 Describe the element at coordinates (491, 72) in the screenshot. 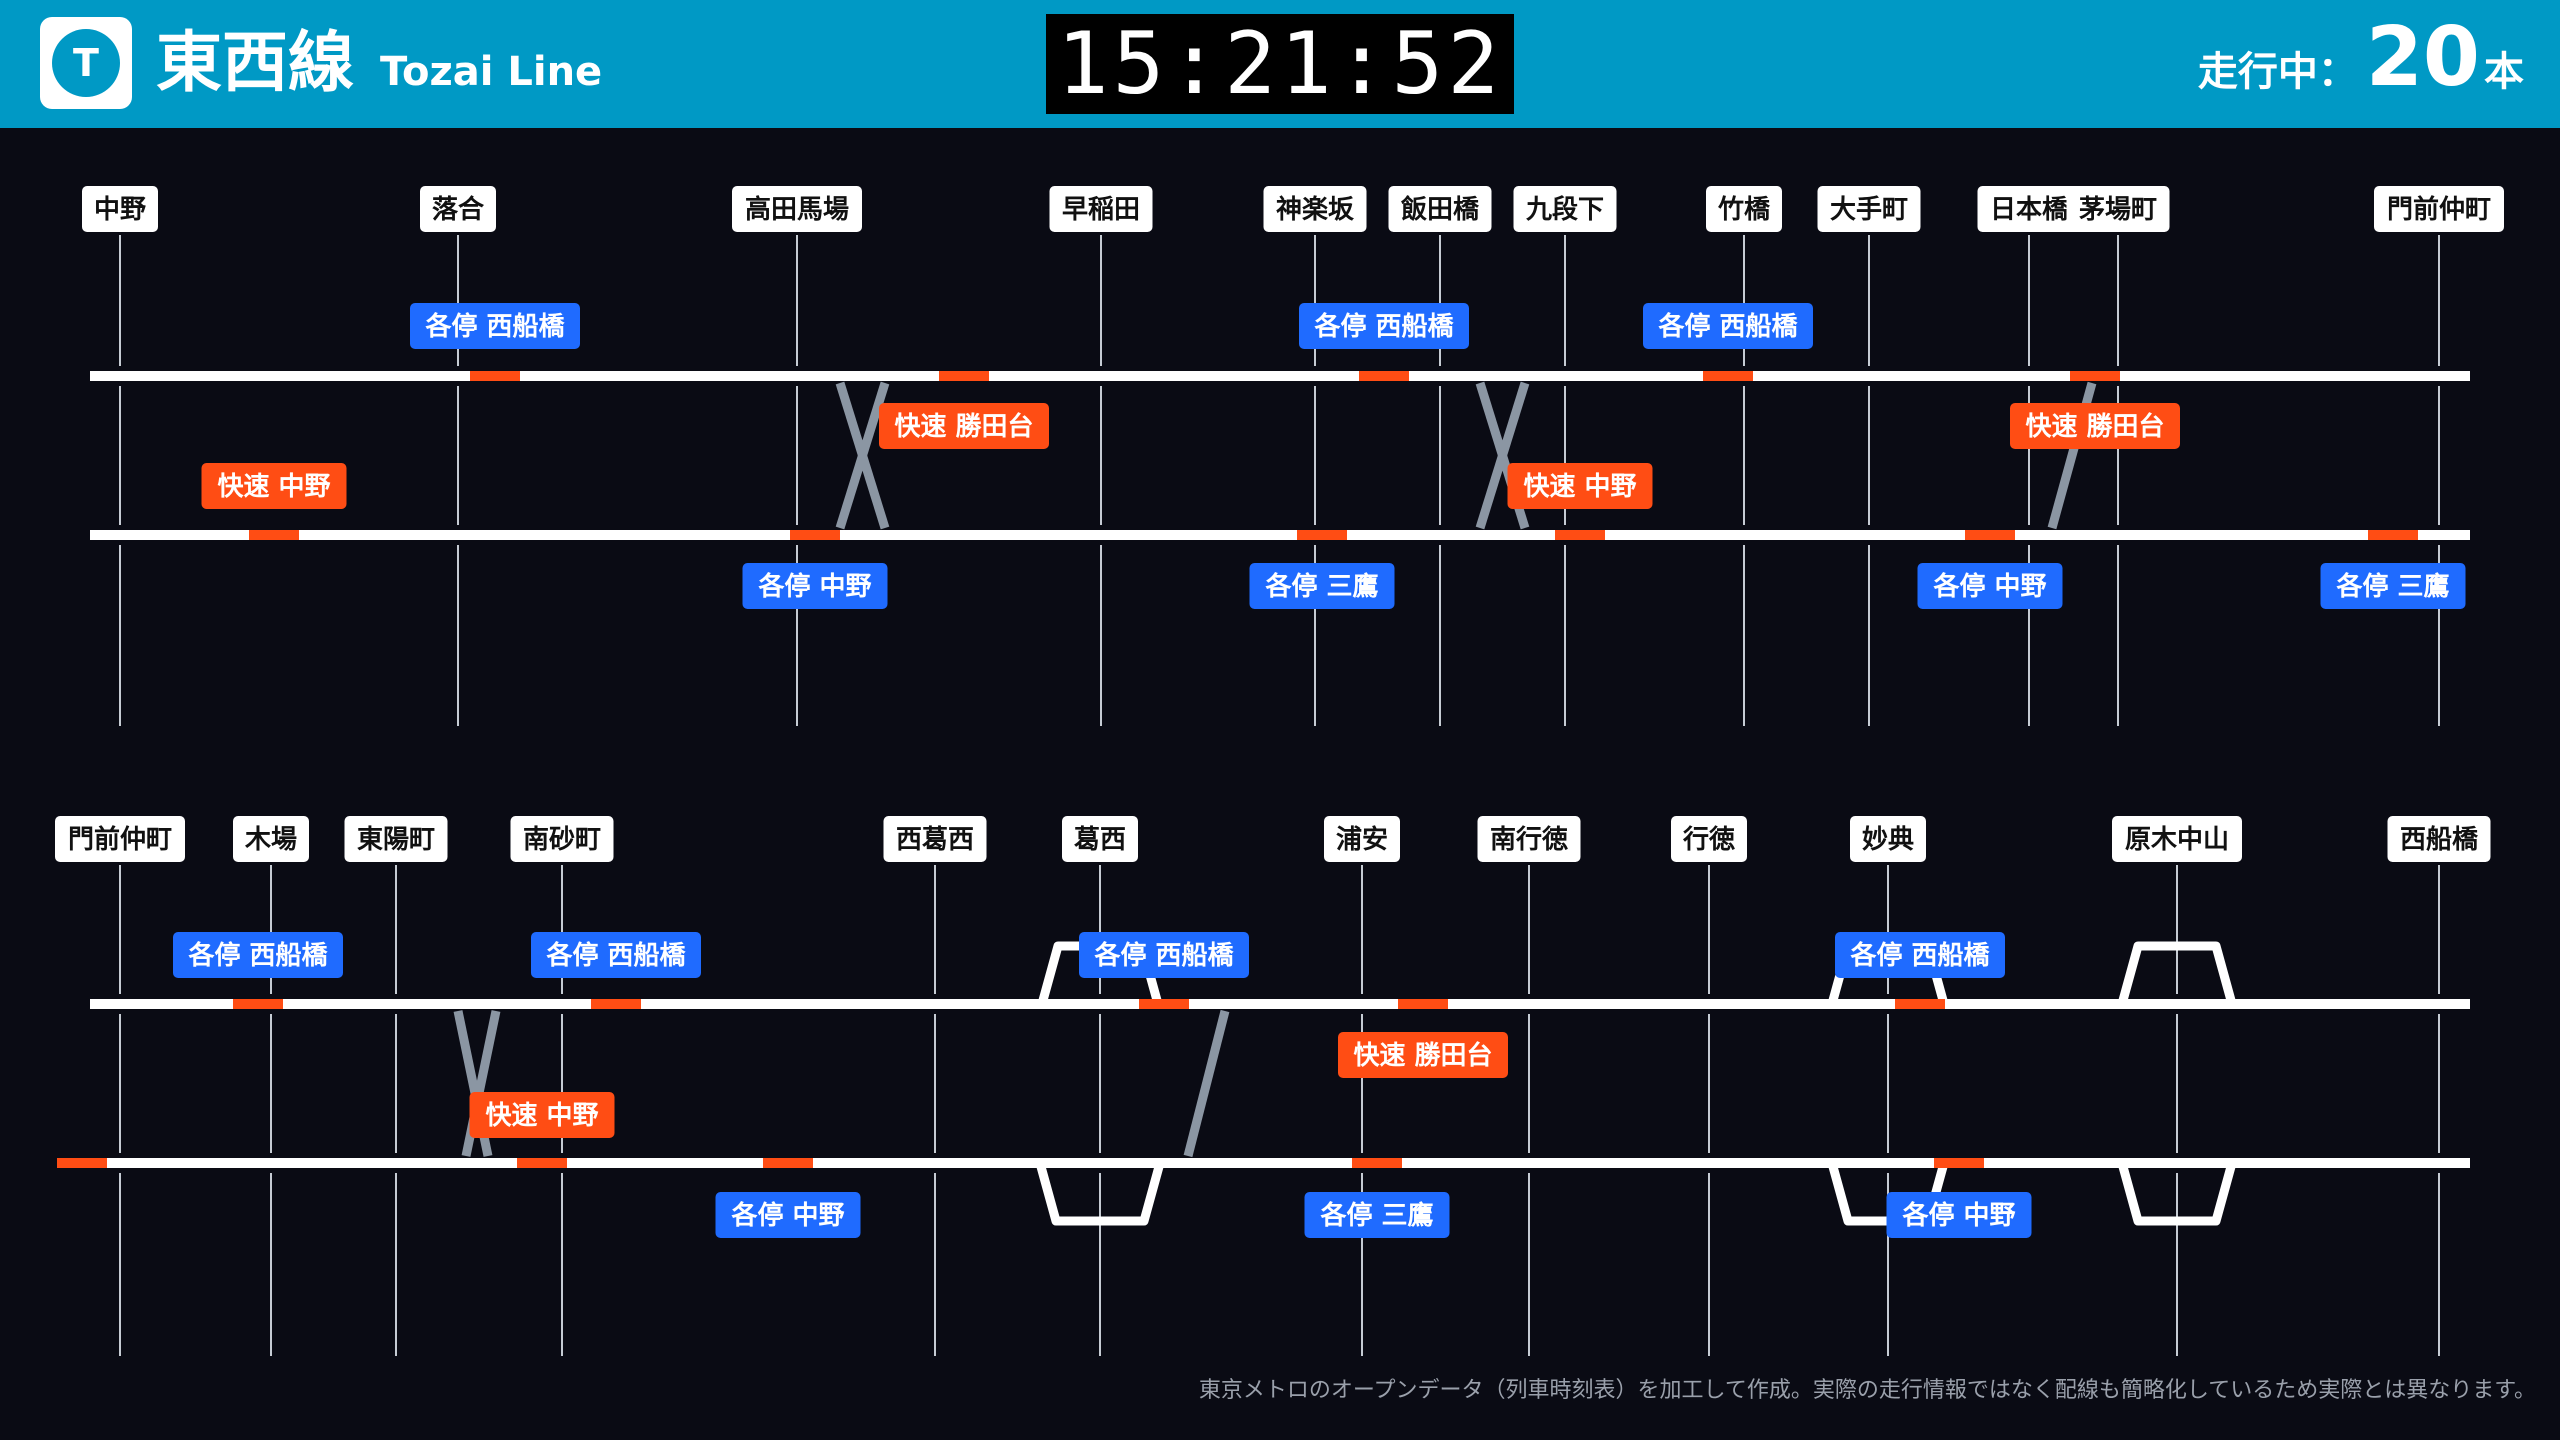

I see `line-name-english: Tozai Line` at that location.